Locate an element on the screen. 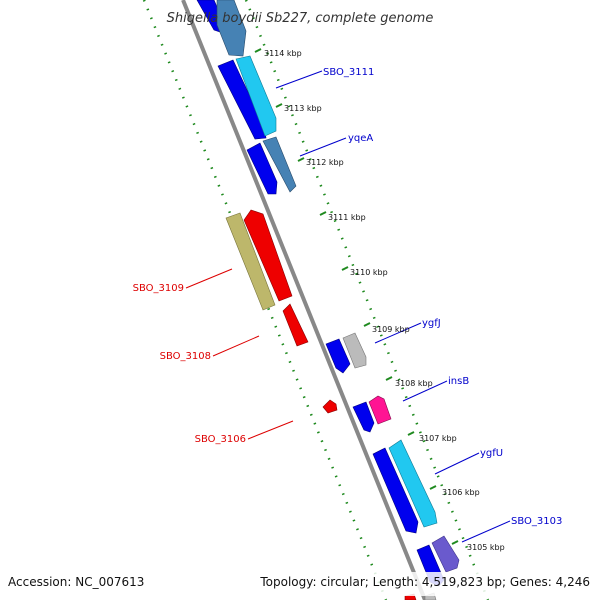 The width and height of the screenshot is (600, 600). footer-backdrop is located at coordinates (300, 584).